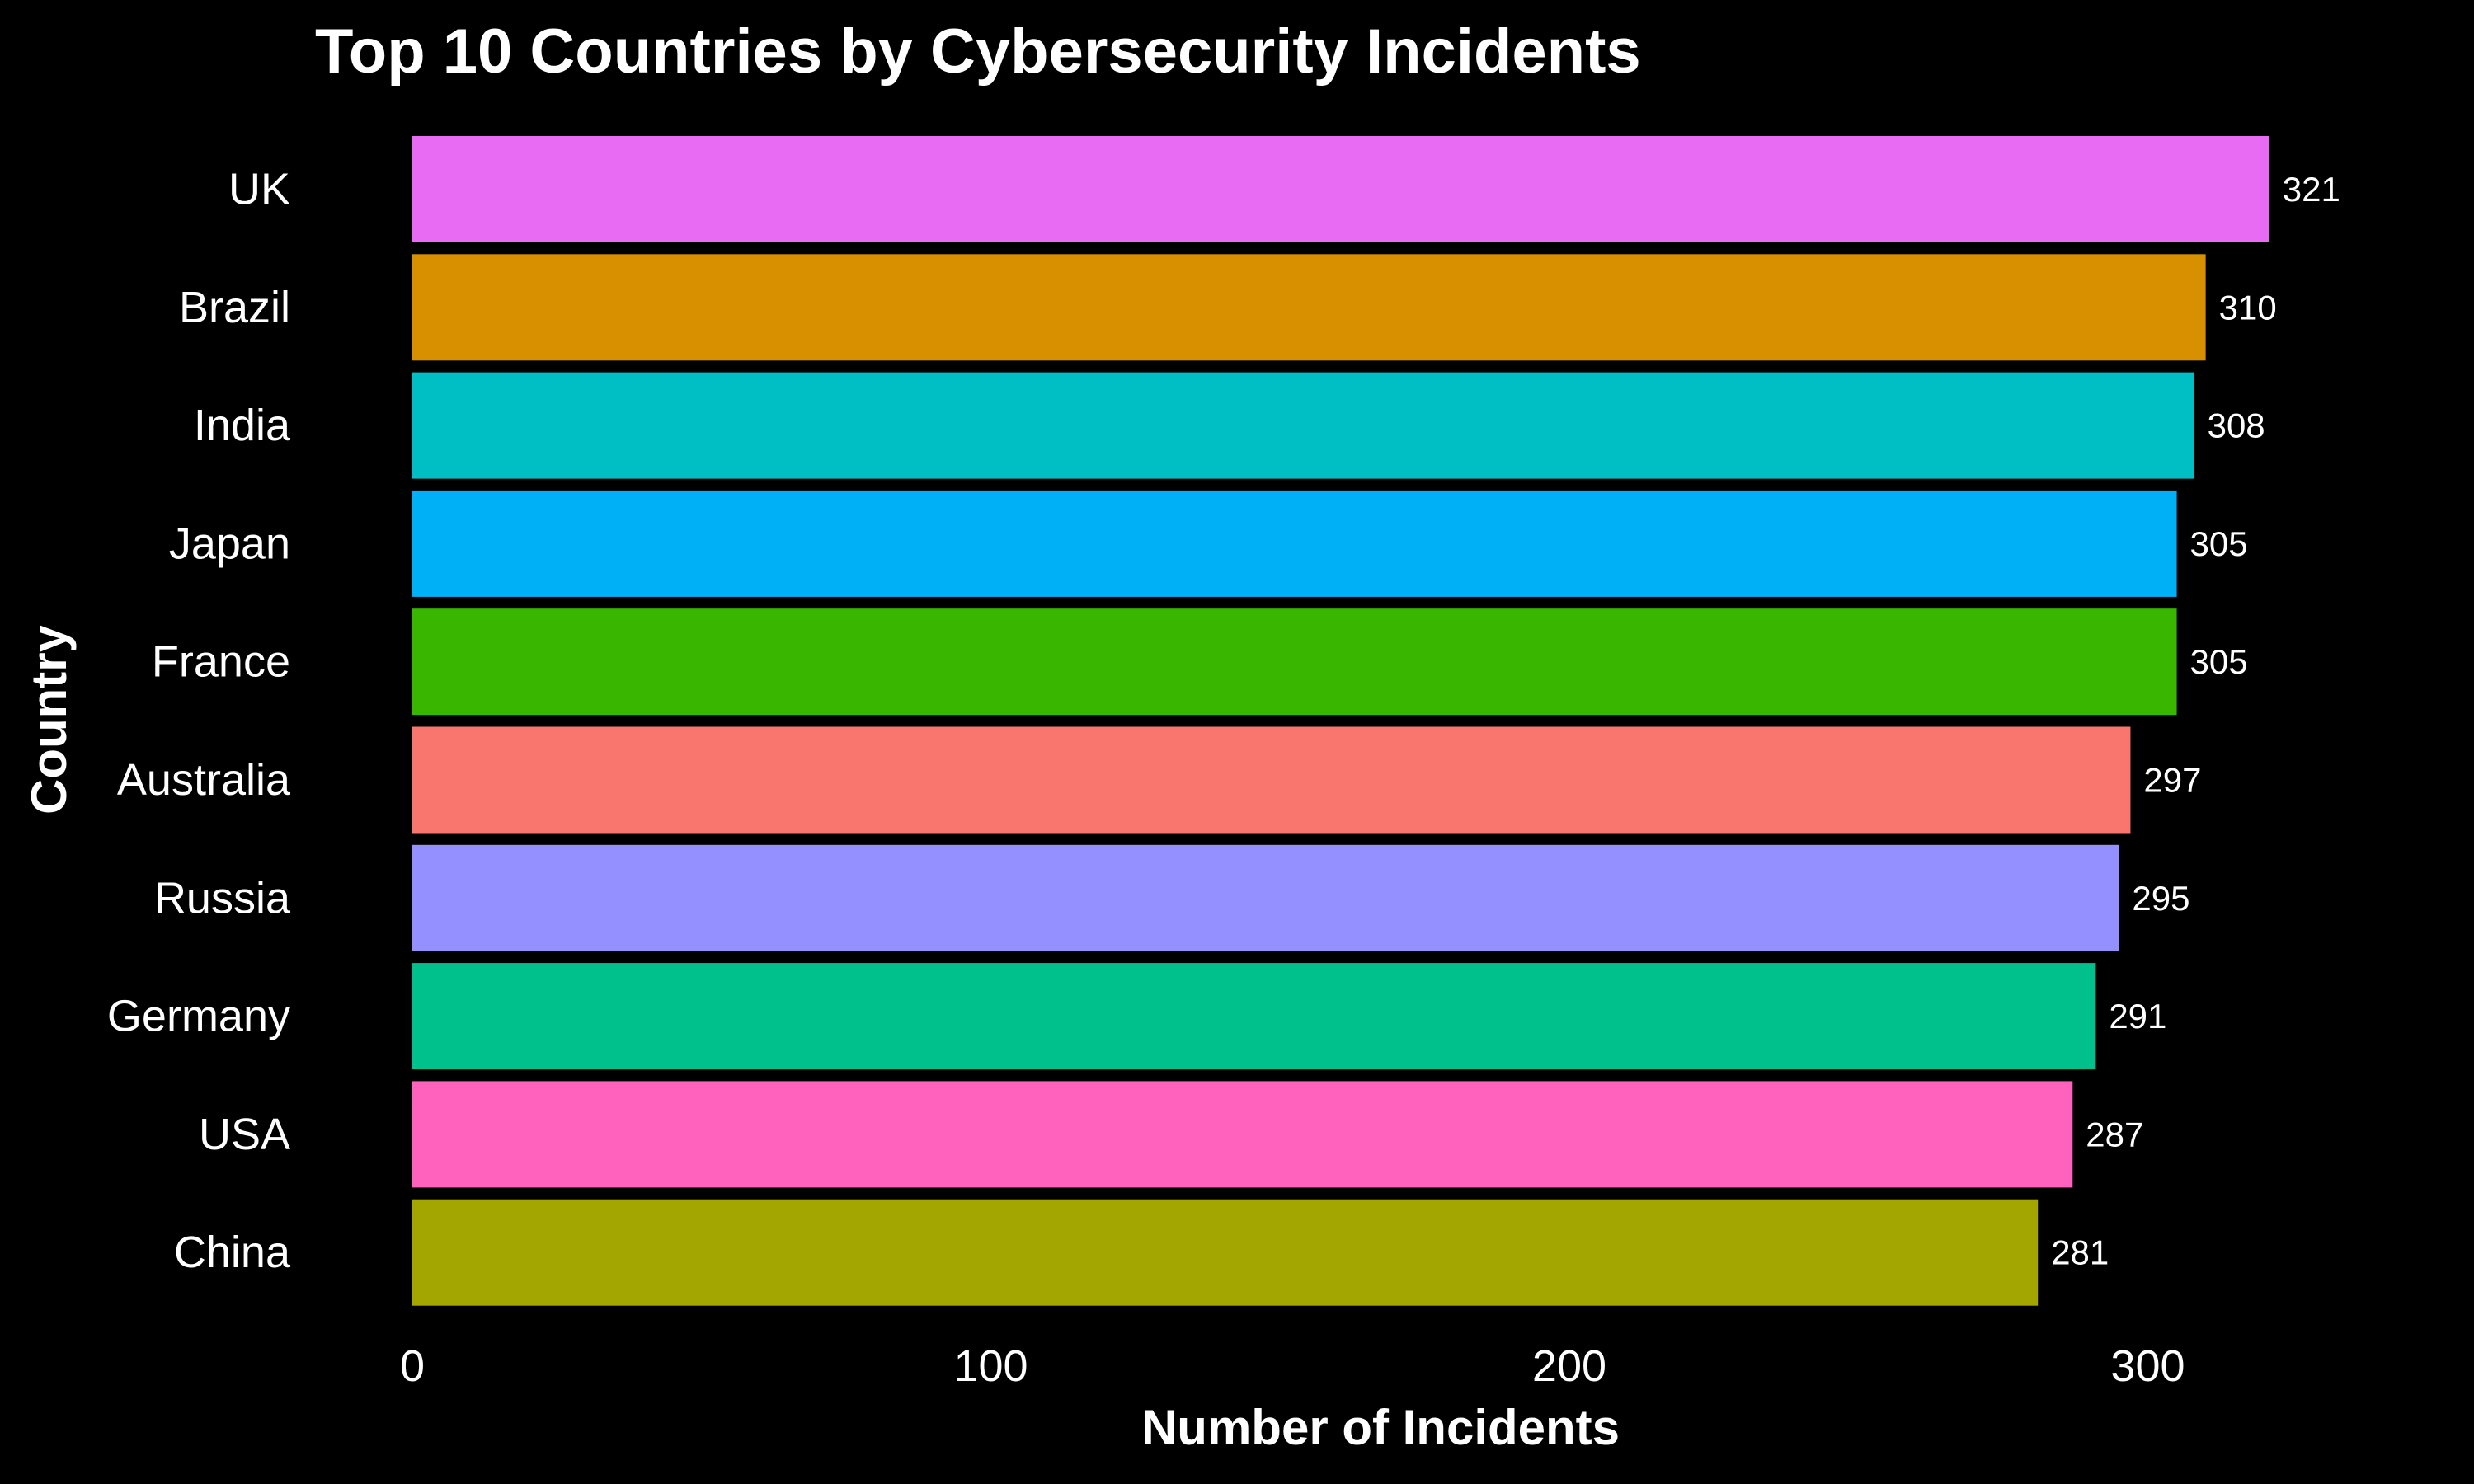  I want to click on bar-uk, so click(1340, 189).